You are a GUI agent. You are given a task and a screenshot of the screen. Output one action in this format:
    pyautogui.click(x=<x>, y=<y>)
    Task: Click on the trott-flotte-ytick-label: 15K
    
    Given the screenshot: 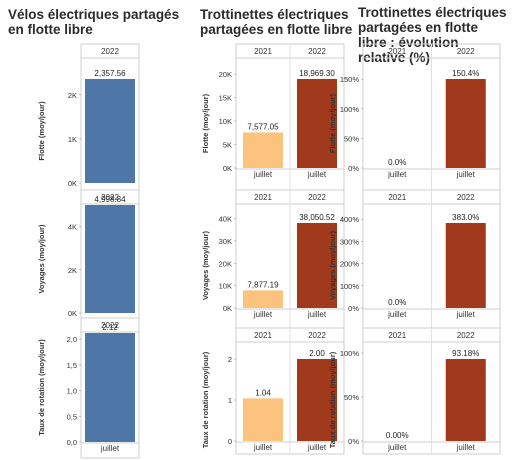 What is the action you would take?
    pyautogui.click(x=225, y=98)
    